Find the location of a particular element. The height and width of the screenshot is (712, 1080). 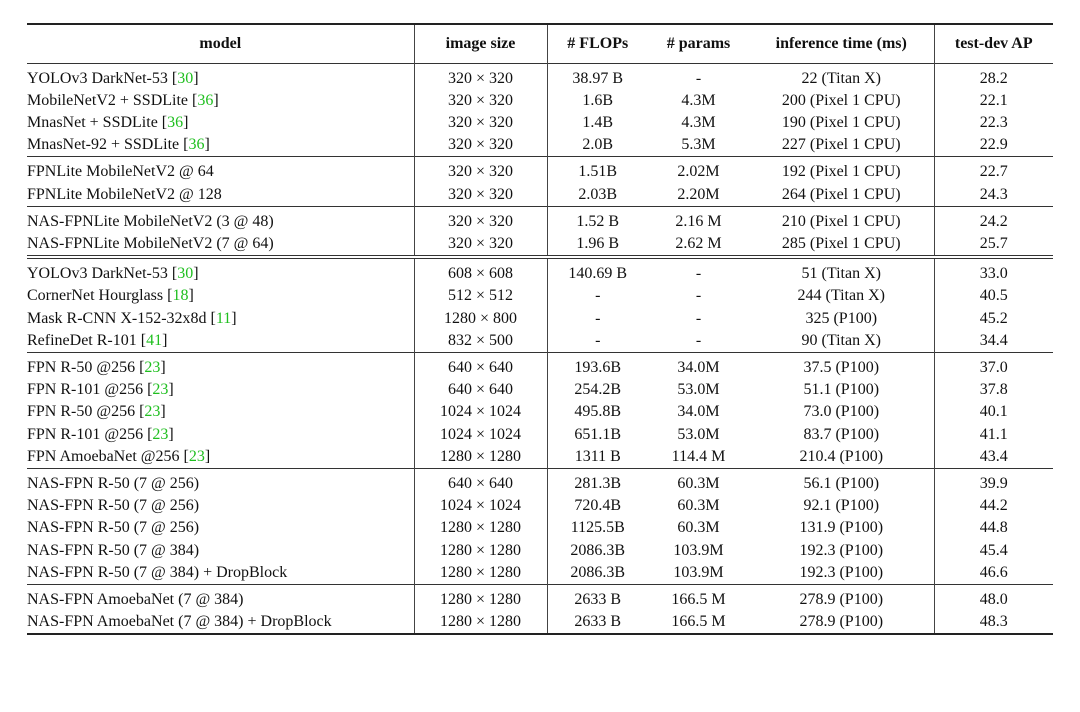

cell-flops: 1125.5B is located at coordinates (597, 528).